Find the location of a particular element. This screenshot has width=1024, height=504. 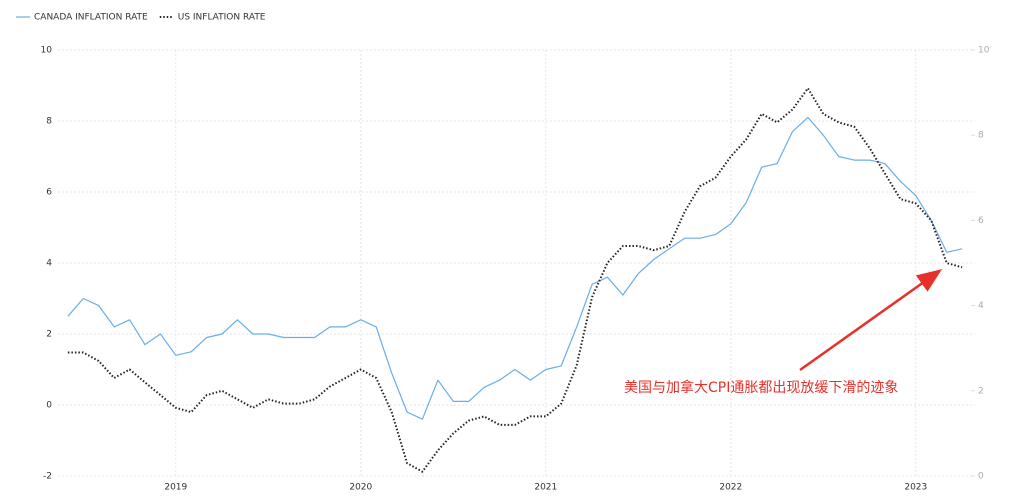

legend-label: CANADA INFLATION RATE is located at coordinates (91, 18).